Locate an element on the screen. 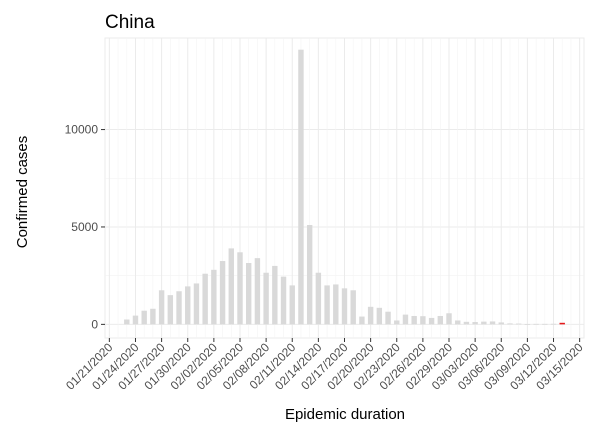 Image resolution: width=589 pixels, height=425 pixels. bar-01-30-2020 is located at coordinates (188, 305).